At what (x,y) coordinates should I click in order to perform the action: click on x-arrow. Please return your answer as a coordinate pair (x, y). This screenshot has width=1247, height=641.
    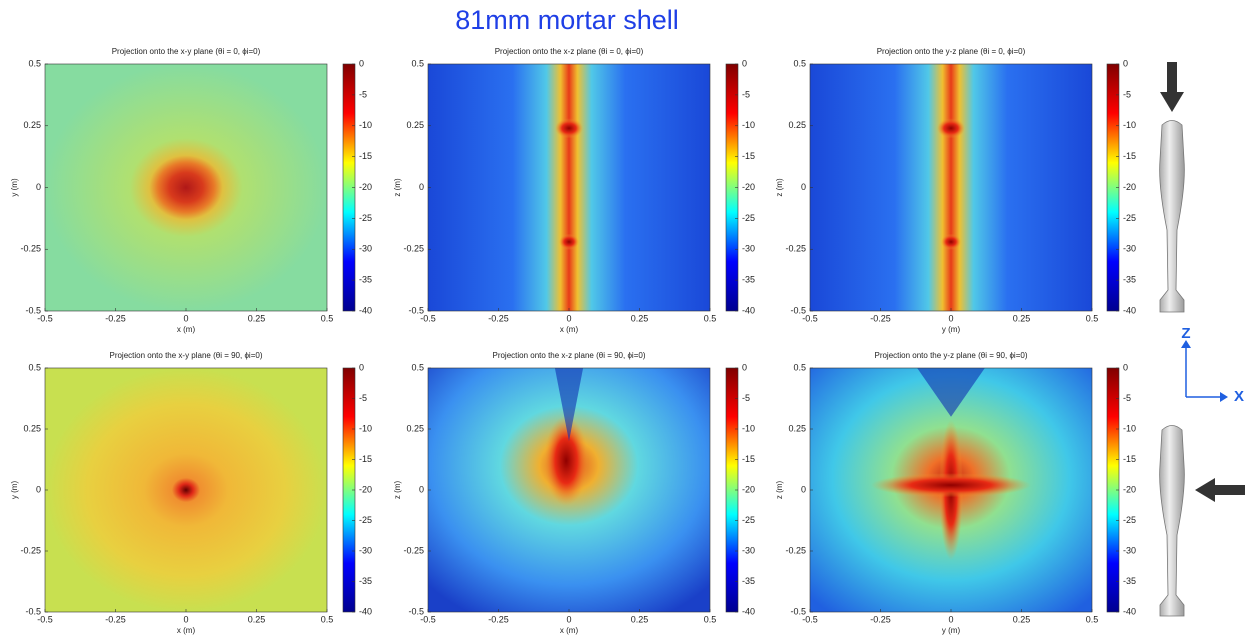
    Looking at the image, I should click on (1224, 397).